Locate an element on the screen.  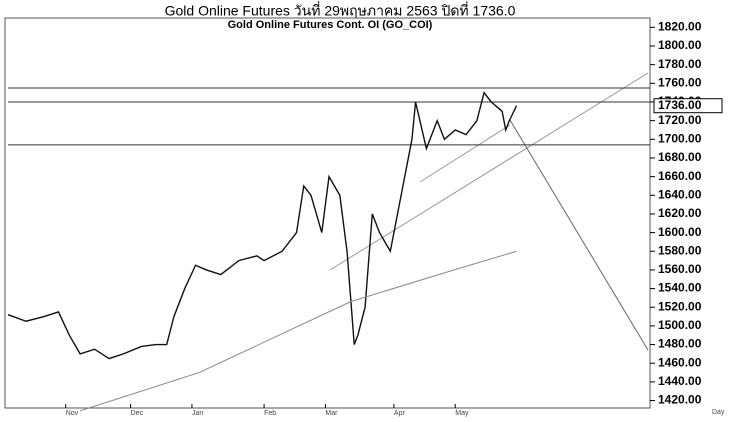
y-tick-label: 1700.00 is located at coordinates (680, 138).